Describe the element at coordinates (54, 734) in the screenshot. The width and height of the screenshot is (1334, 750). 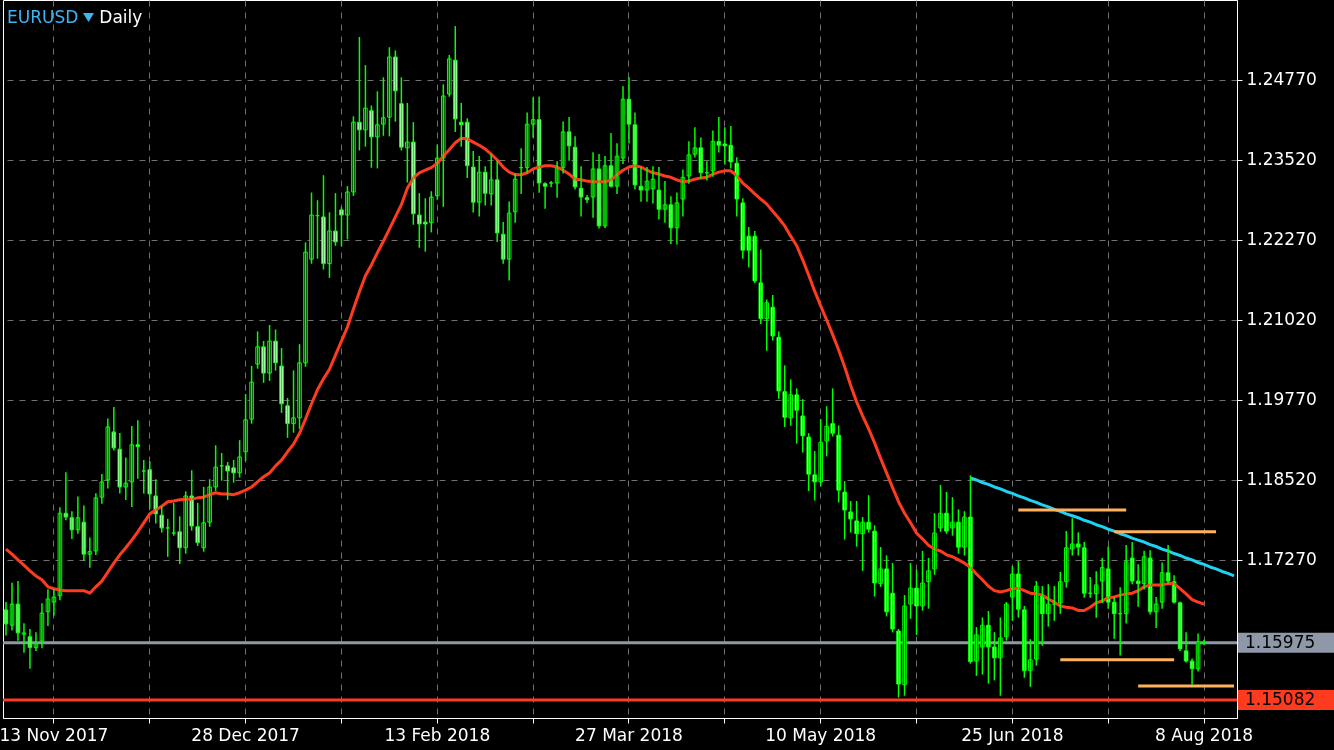
I see `x-tick-label: 13 Nov 2017` at that location.